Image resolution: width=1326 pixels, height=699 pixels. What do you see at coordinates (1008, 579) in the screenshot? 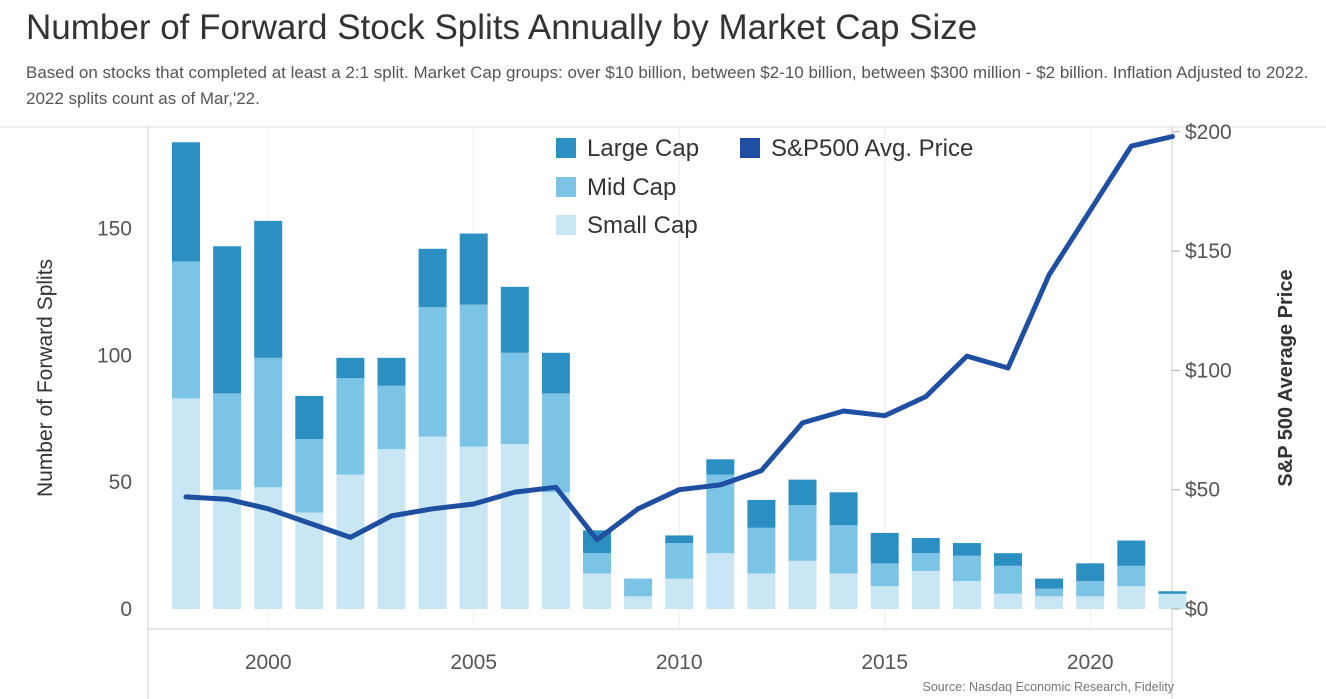
I see `bar-mid-cap-2018` at bounding box center [1008, 579].